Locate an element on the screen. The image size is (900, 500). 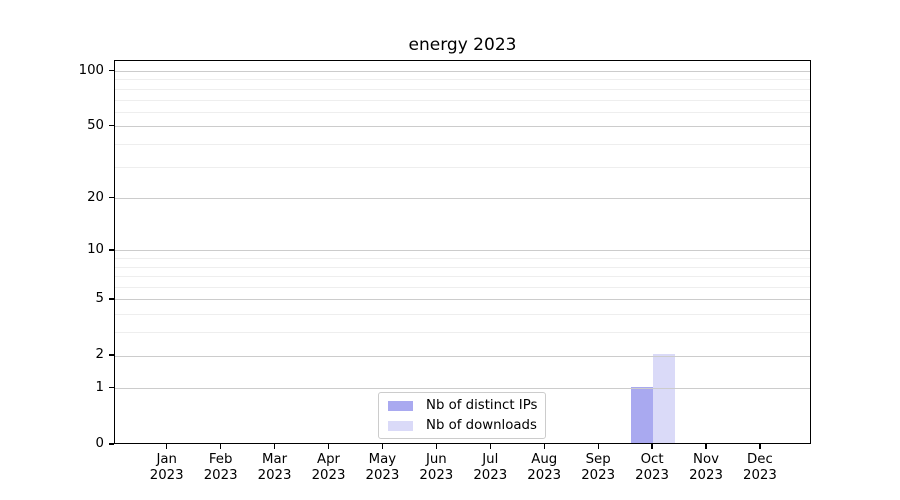
y-tick-label: 2 is located at coordinates (99, 355).